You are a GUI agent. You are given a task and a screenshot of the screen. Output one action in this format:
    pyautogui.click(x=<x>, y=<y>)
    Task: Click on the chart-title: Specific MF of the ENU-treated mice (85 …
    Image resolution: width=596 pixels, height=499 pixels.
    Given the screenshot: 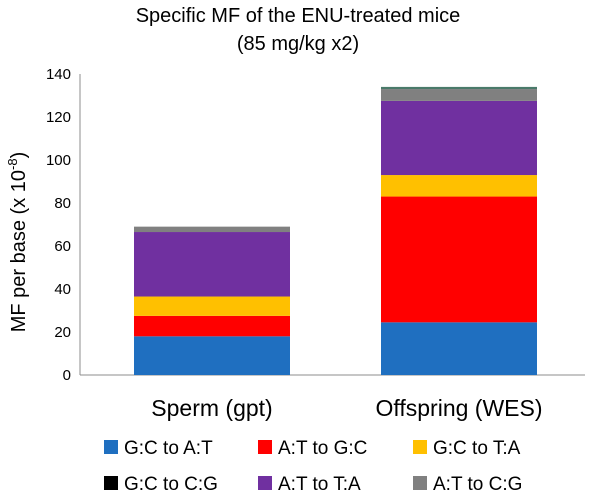 What is the action you would take?
    pyautogui.click(x=298, y=30)
    